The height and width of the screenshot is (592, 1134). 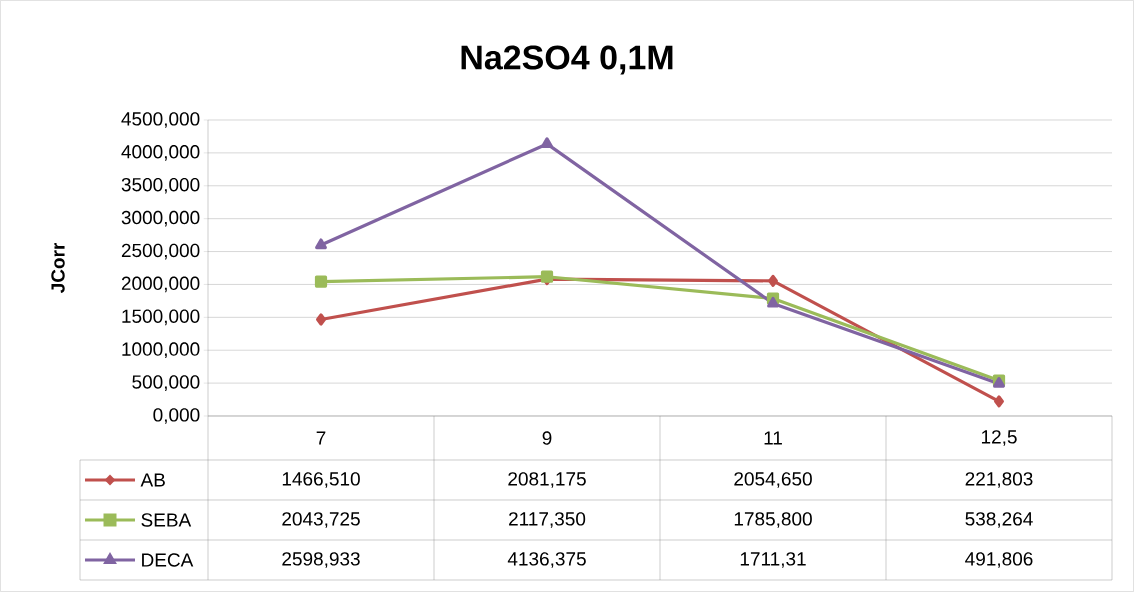 I want to click on y-tick-label: 3000,000, so click(x=160, y=218).